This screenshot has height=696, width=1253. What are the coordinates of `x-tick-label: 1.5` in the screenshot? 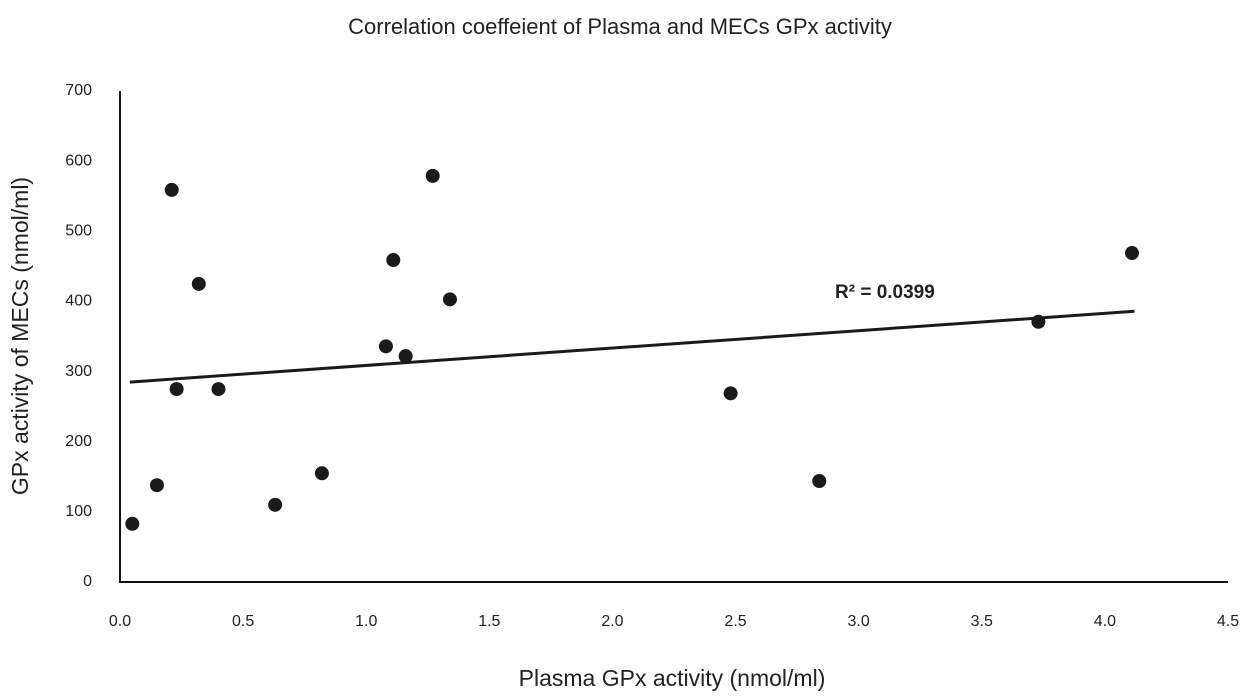 It's located at (489, 621).